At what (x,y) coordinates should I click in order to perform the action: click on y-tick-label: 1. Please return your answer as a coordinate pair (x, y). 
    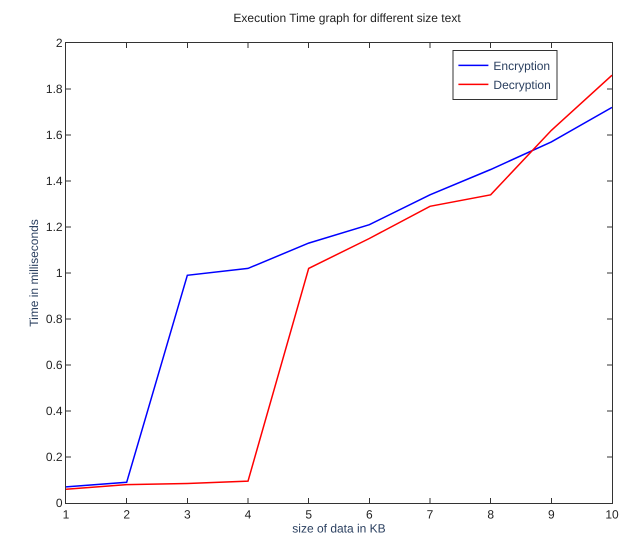
    Looking at the image, I should click on (59, 273).